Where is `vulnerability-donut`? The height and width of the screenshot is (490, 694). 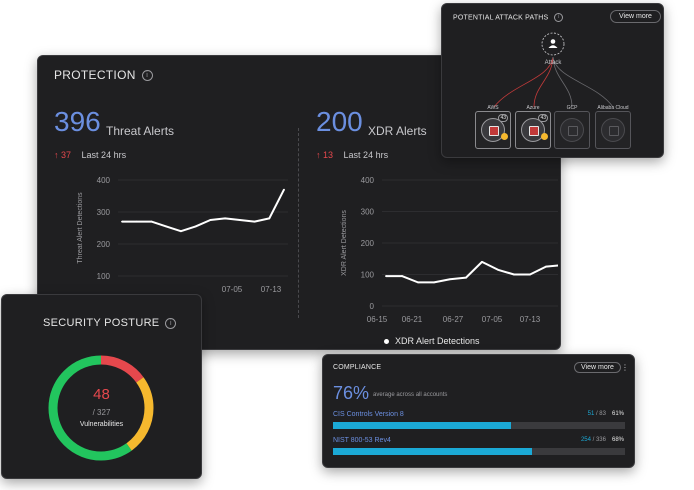 vulnerability-donut is located at coordinates (101, 408).